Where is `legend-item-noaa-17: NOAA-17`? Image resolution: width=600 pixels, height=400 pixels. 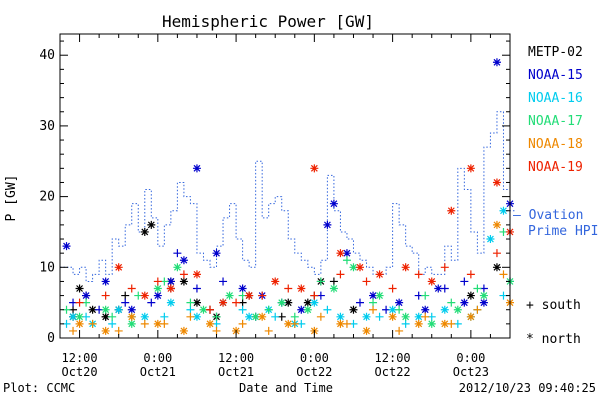 legend-item-noaa-17: NOAA-17 is located at coordinates (555, 121).